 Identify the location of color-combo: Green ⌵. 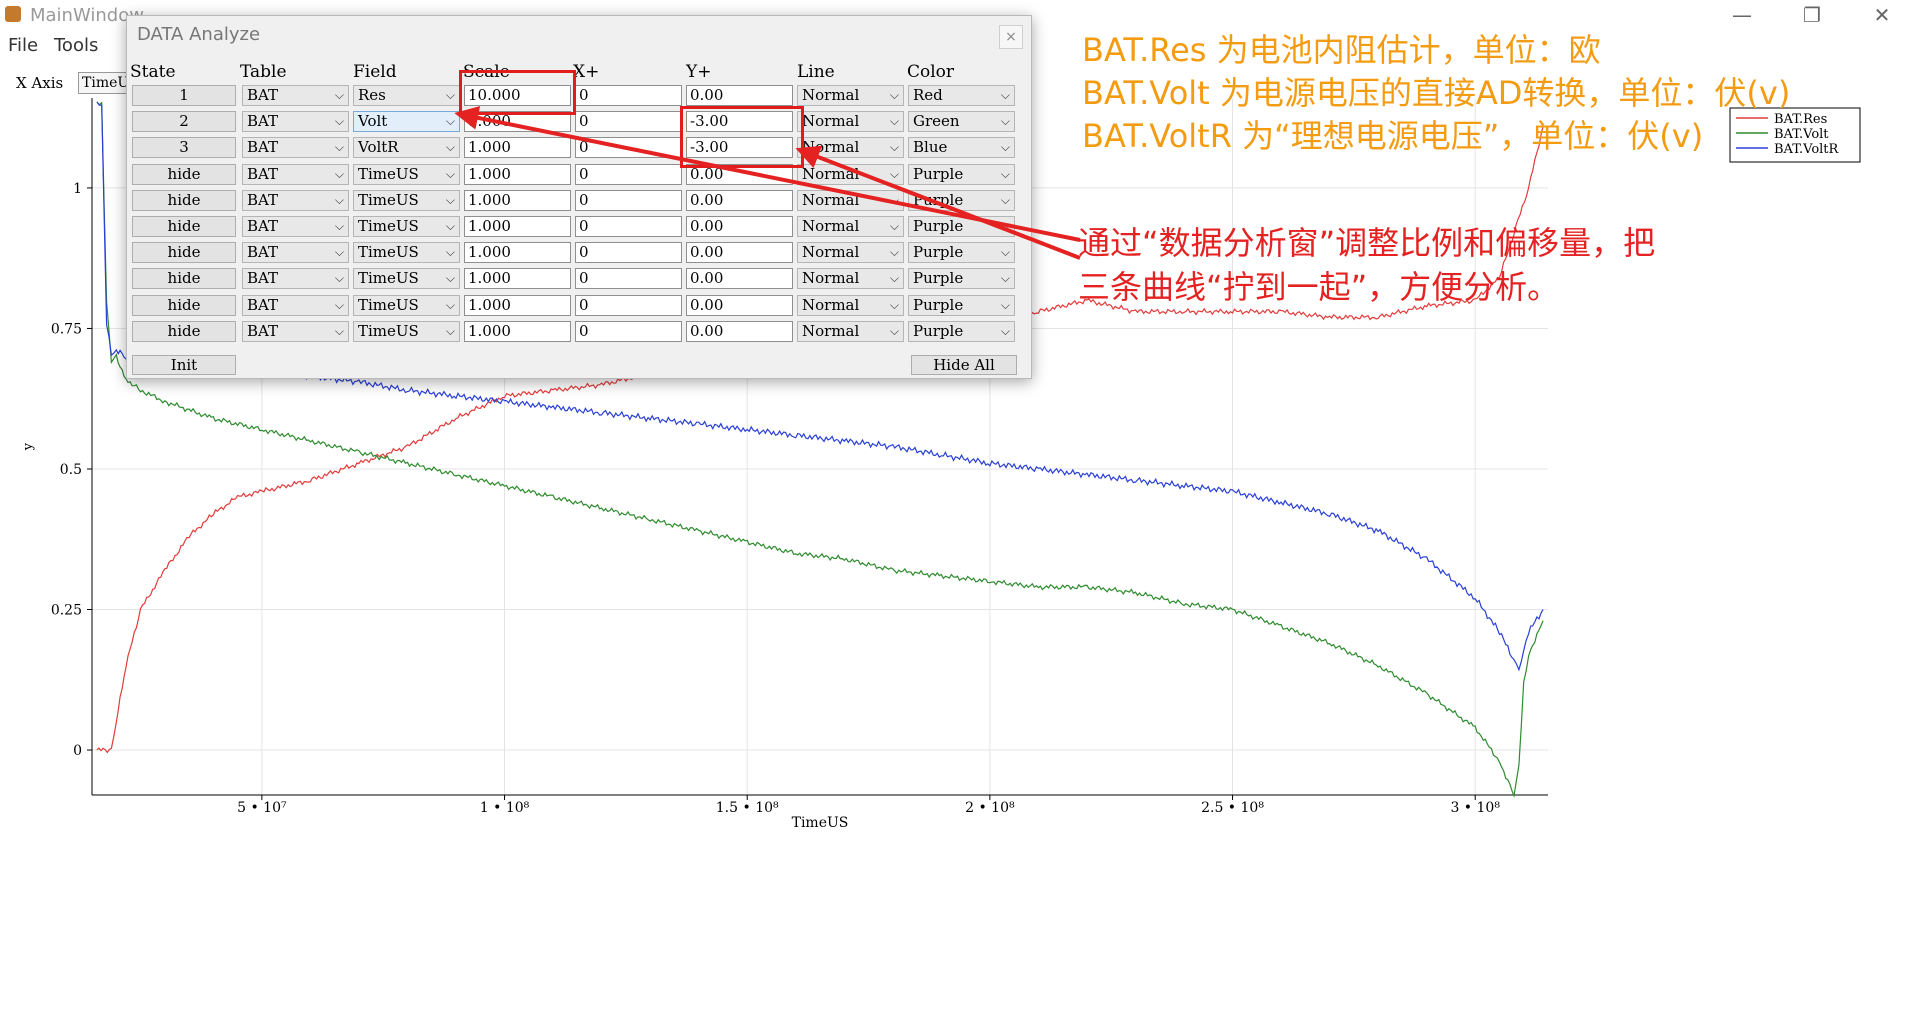
(961, 121).